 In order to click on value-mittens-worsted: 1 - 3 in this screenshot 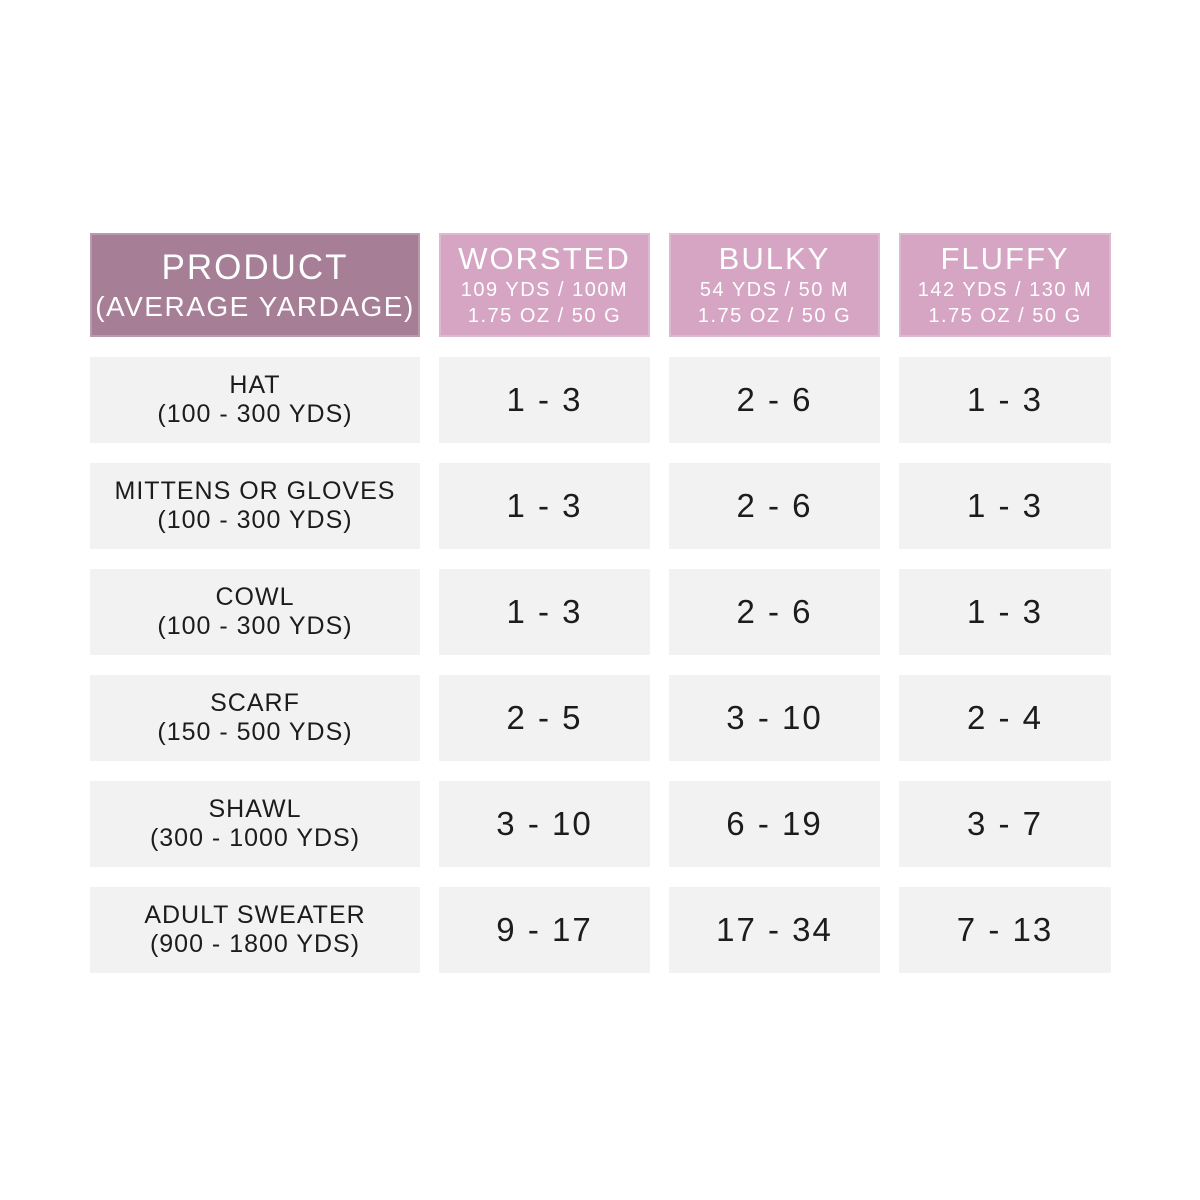, I will do `click(544, 506)`.